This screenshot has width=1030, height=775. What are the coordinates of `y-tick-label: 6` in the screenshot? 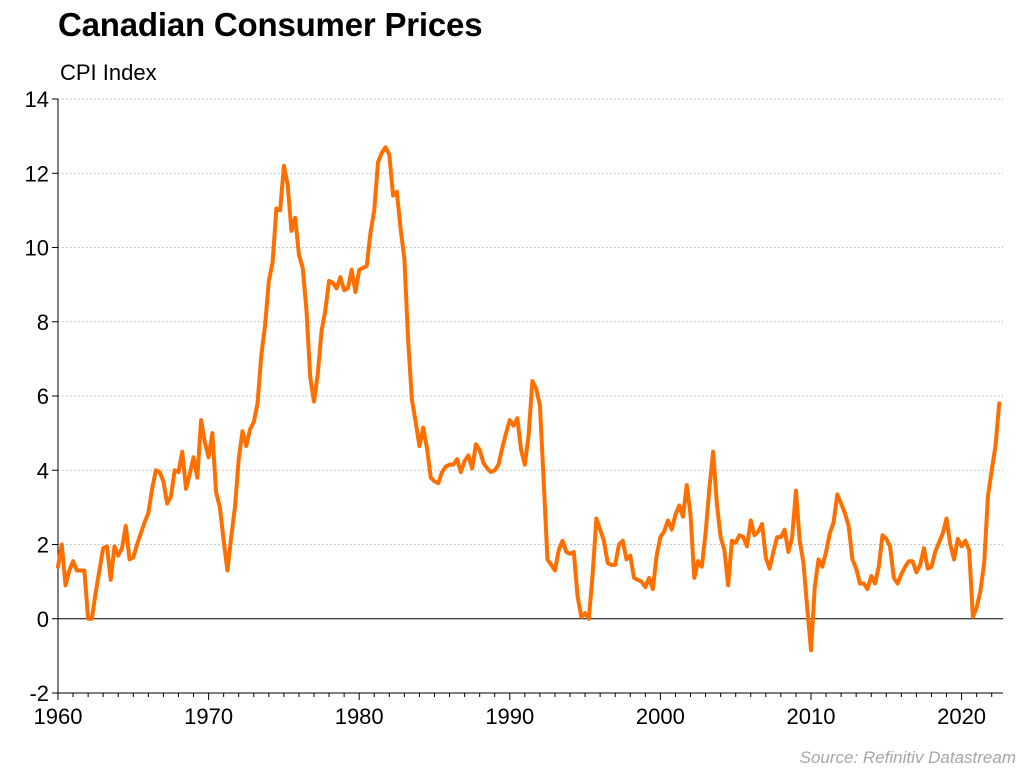 It's located at (43, 396).